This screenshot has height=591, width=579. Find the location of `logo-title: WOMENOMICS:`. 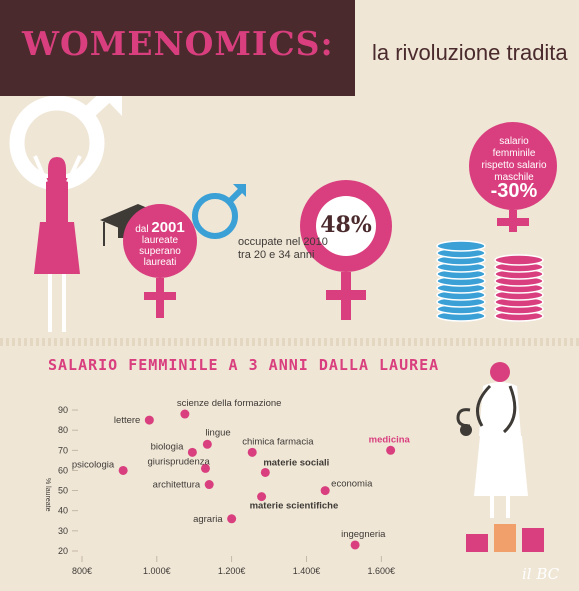

logo-title: WOMENOMICS: is located at coordinates (178, 43).